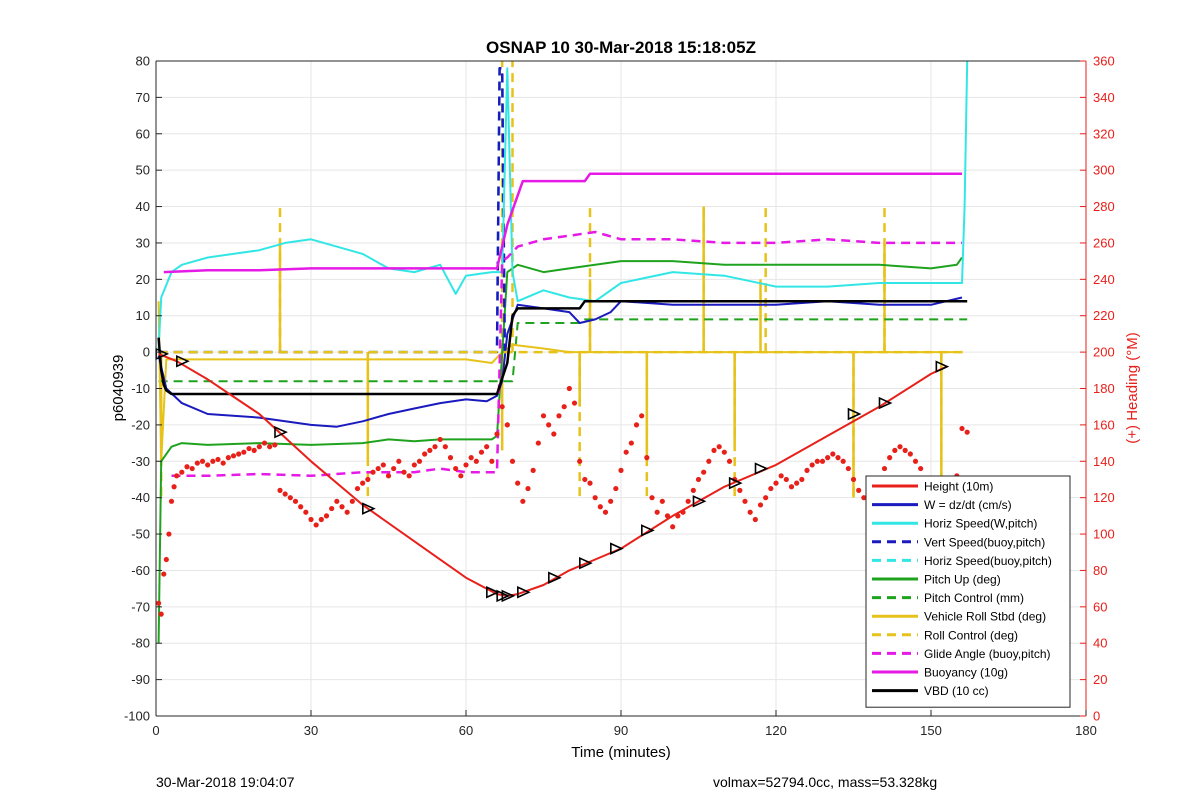 The image size is (1200, 804). What do you see at coordinates (140, 643) in the screenshot?
I see `y-tick-label: -80` at bounding box center [140, 643].